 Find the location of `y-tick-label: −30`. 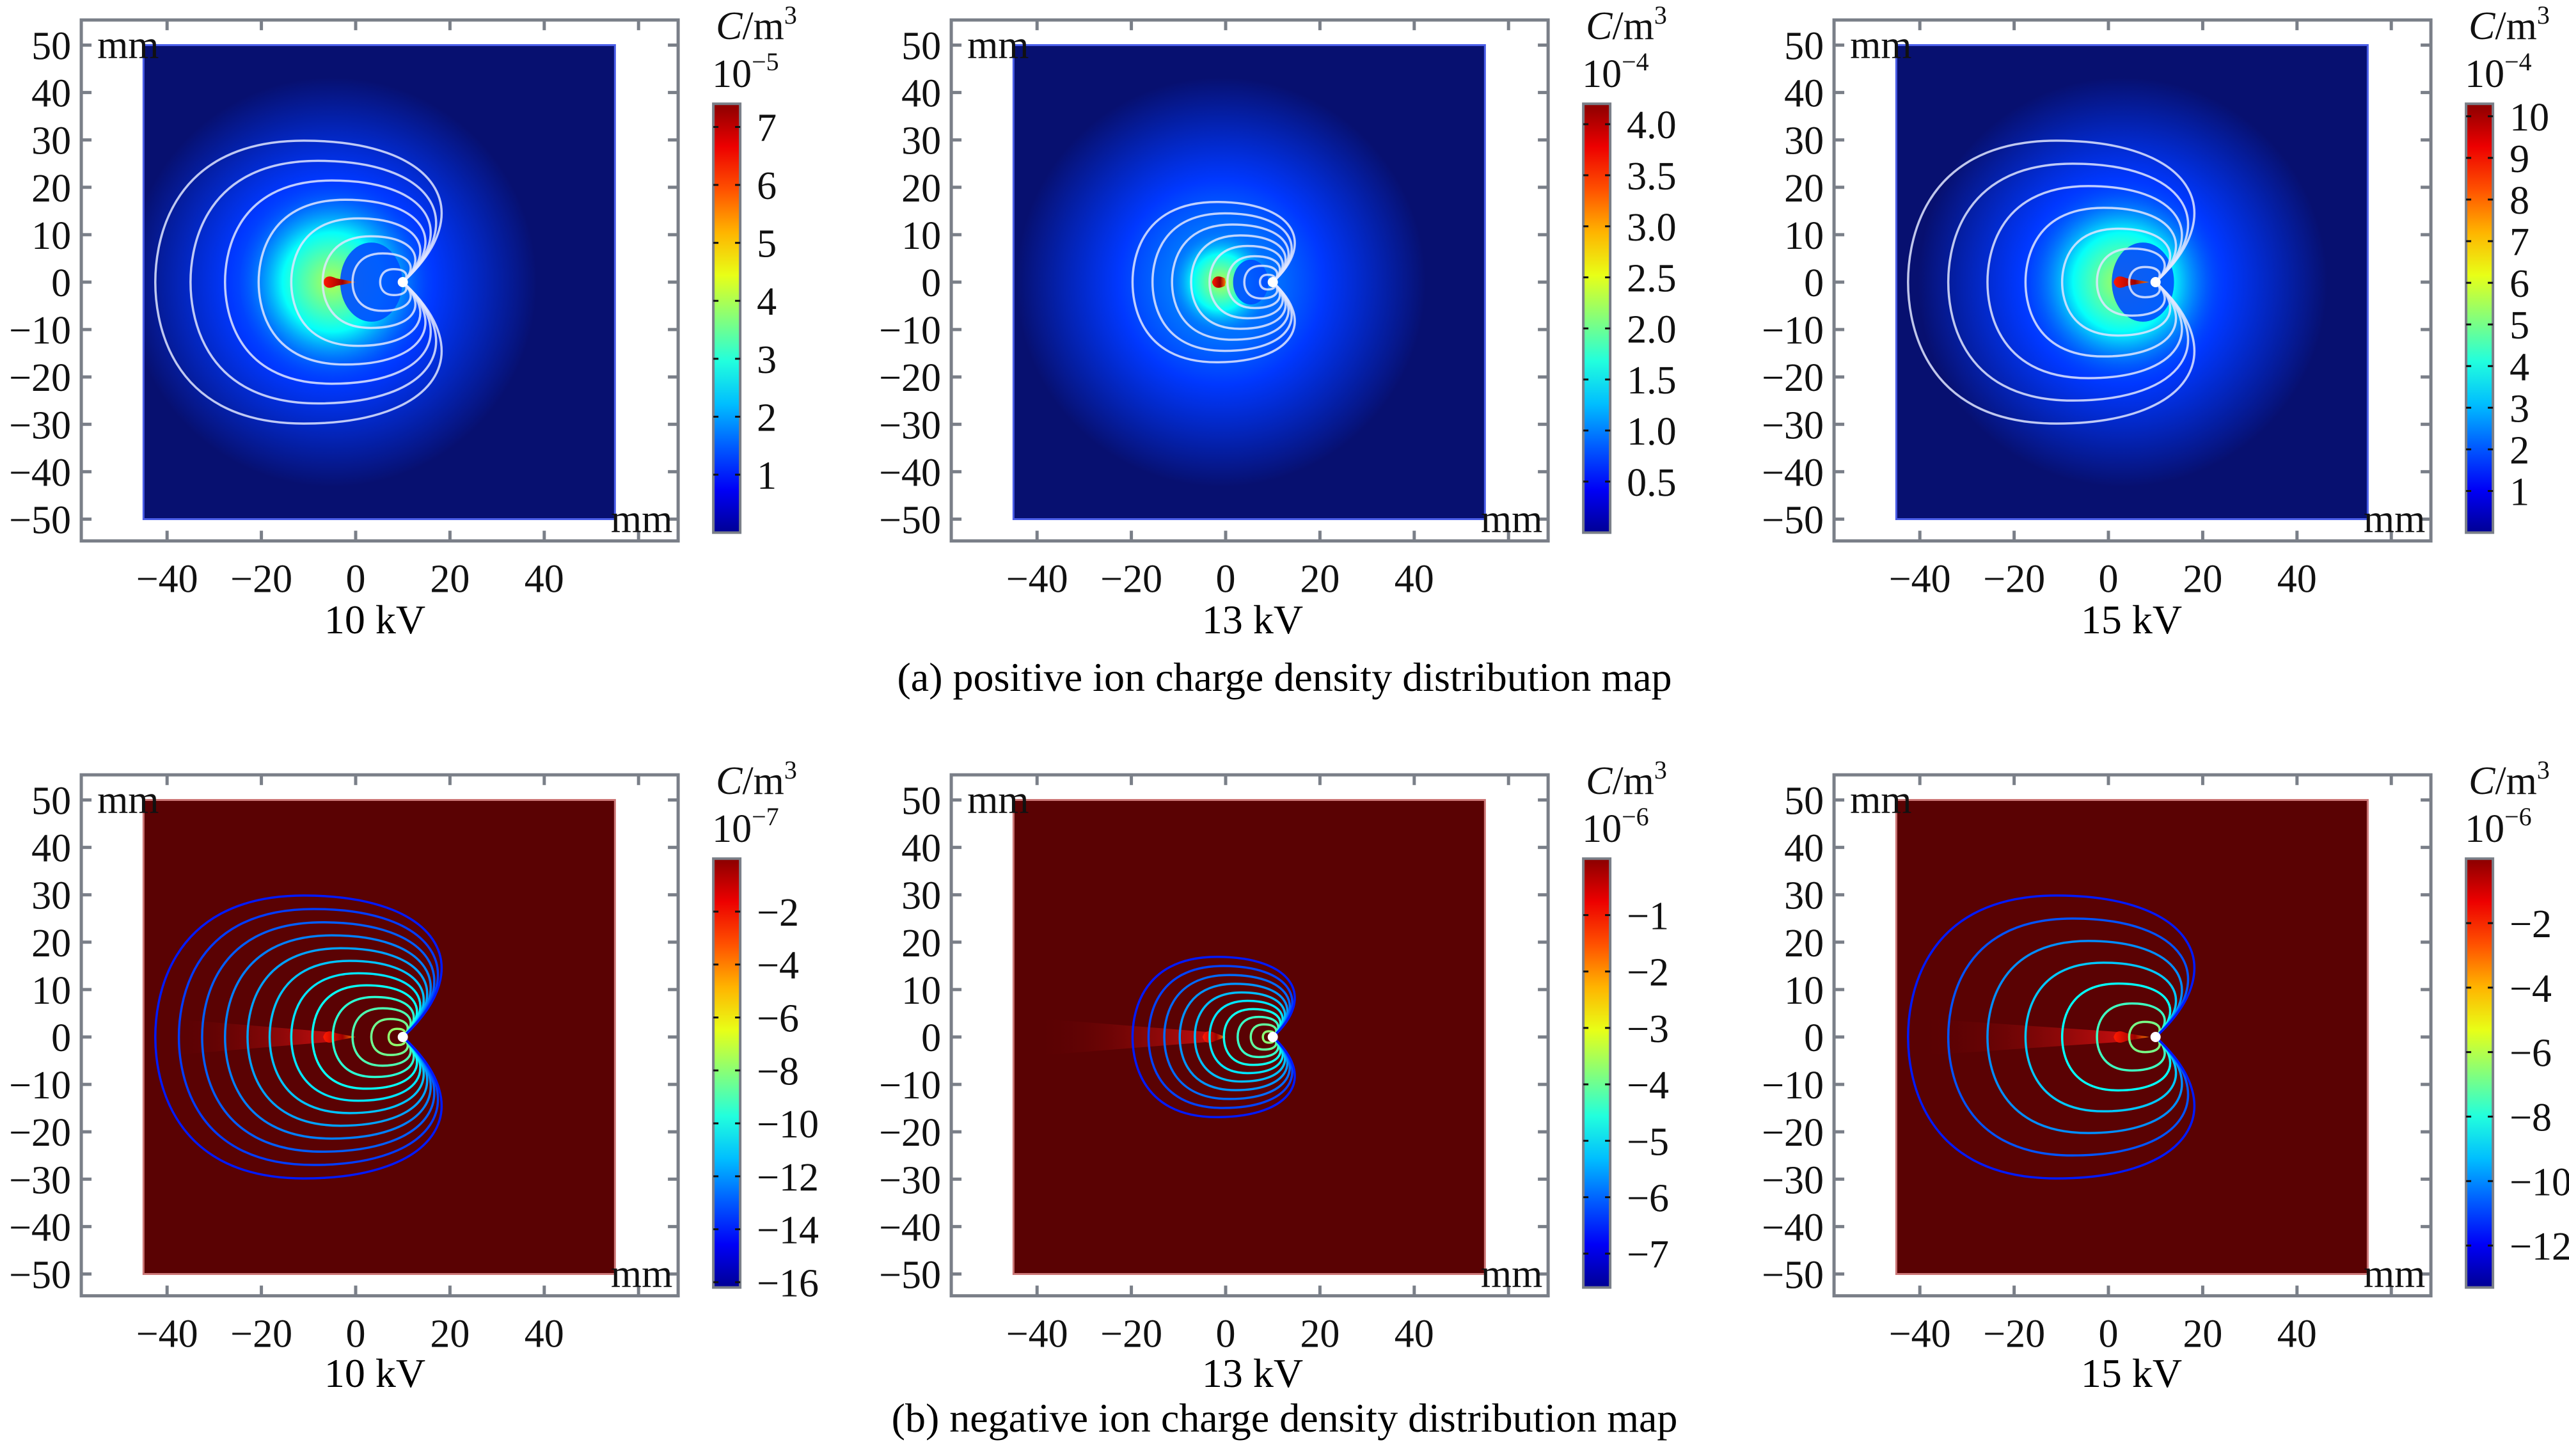

y-tick-label: −30 is located at coordinates (1793, 1180).